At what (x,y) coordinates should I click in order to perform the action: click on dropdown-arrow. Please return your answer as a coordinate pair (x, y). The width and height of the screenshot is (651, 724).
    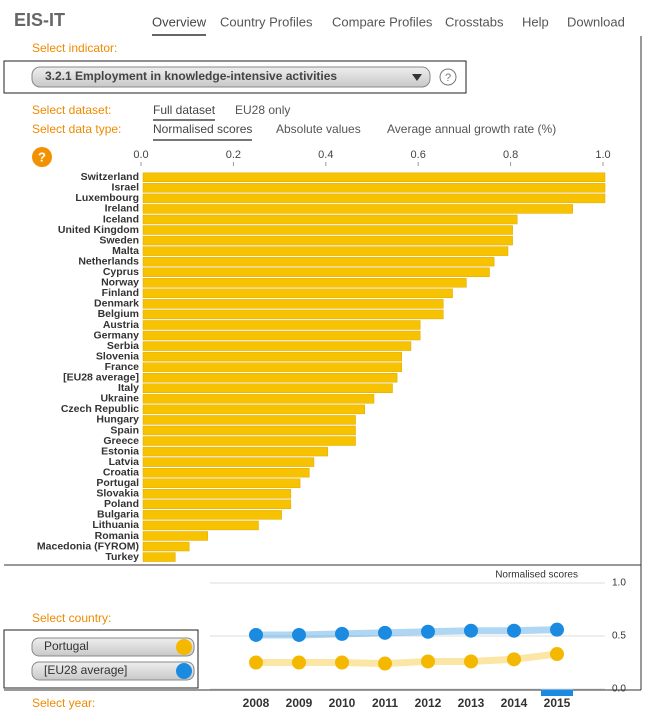
    Looking at the image, I should click on (417, 77).